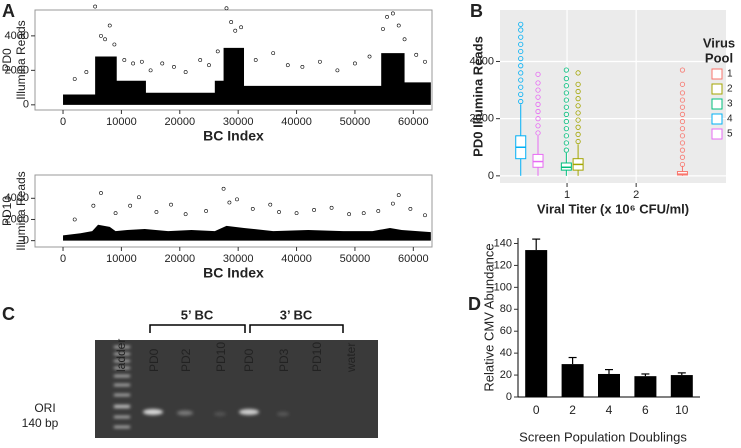  What do you see at coordinates (7, 211) in the screenshot?
I see `y-axis-label: PD10` at bounding box center [7, 211].